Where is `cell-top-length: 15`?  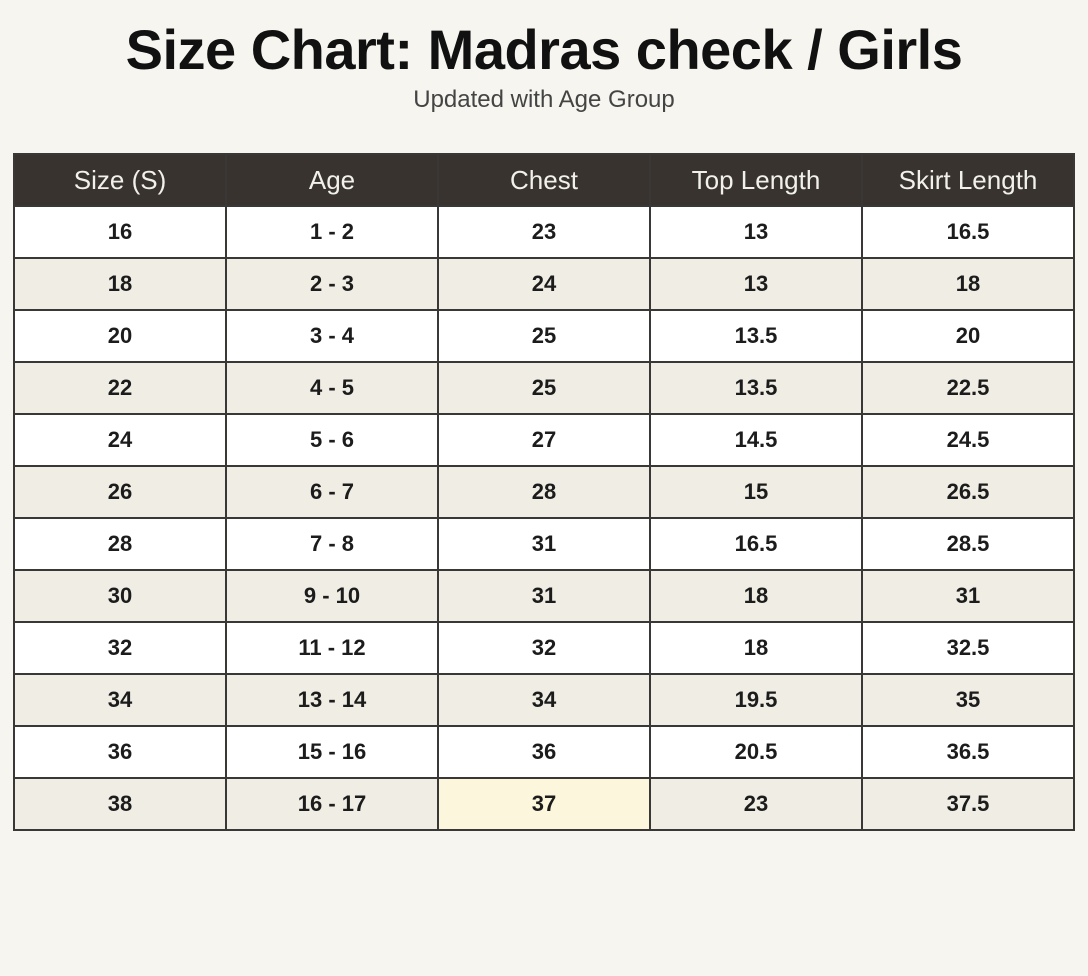
cell-top-length: 15 is located at coordinates (756, 492).